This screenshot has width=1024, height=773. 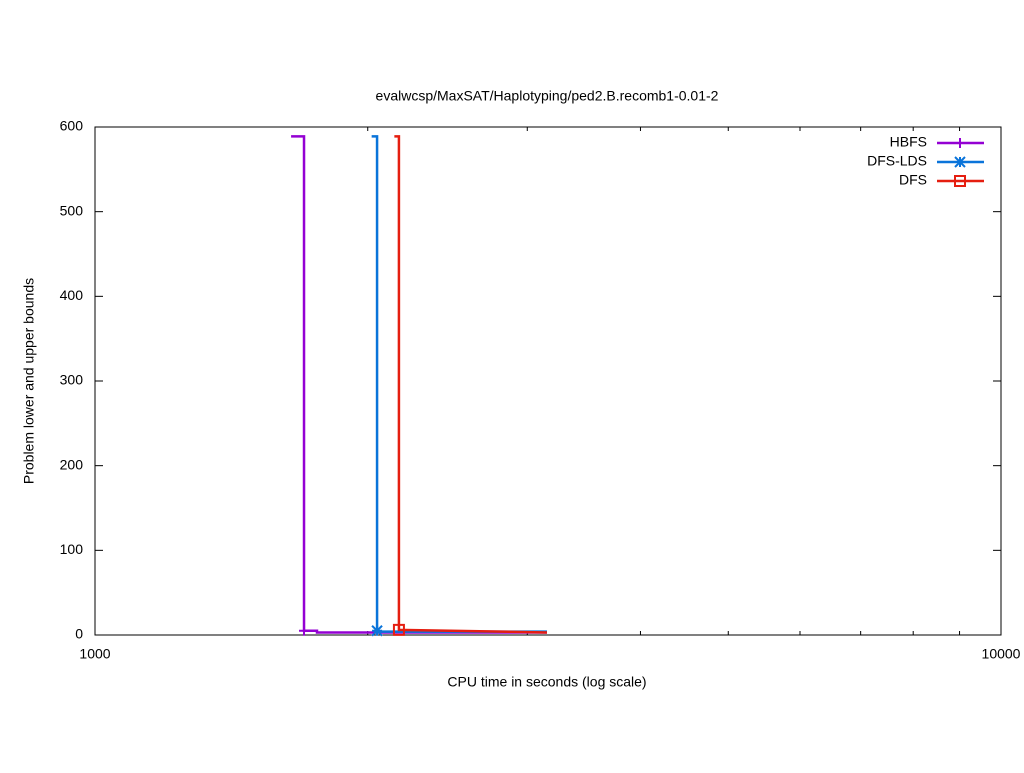 I want to click on y-tick-label: 400, so click(x=72, y=295).